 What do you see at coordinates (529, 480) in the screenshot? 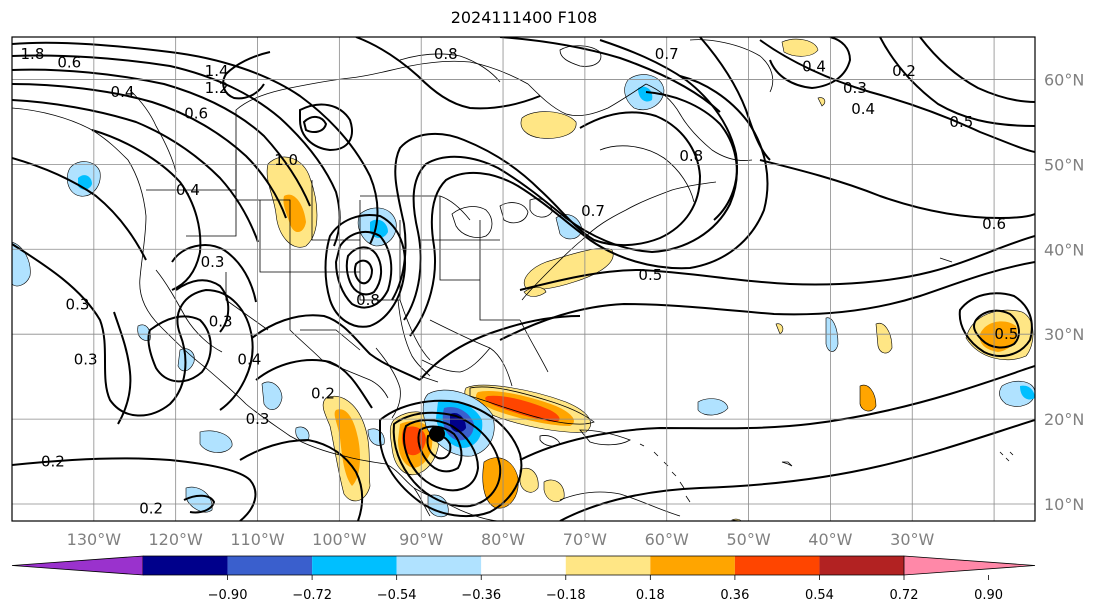
I see `shade-central-am-yellow` at bounding box center [529, 480].